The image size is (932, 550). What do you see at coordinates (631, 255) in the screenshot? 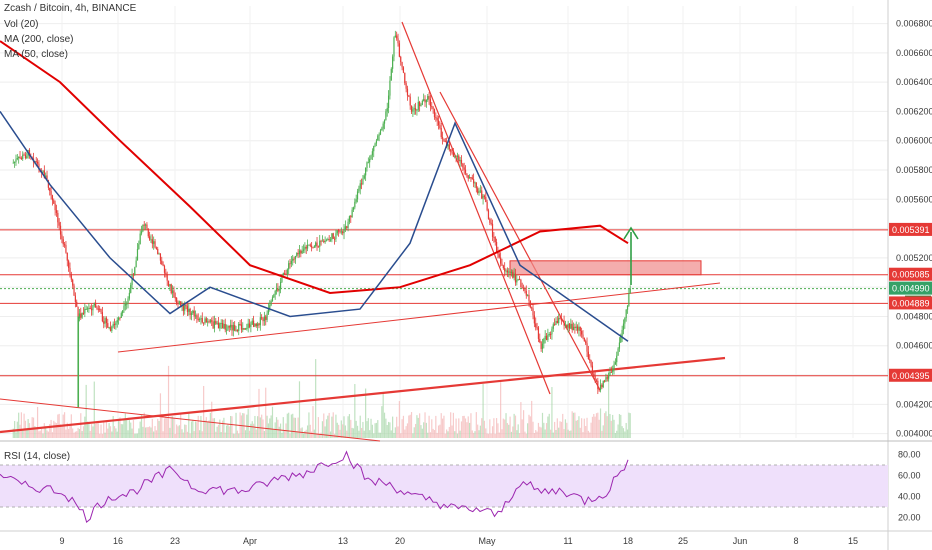
I see `target-arrow` at bounding box center [631, 255].